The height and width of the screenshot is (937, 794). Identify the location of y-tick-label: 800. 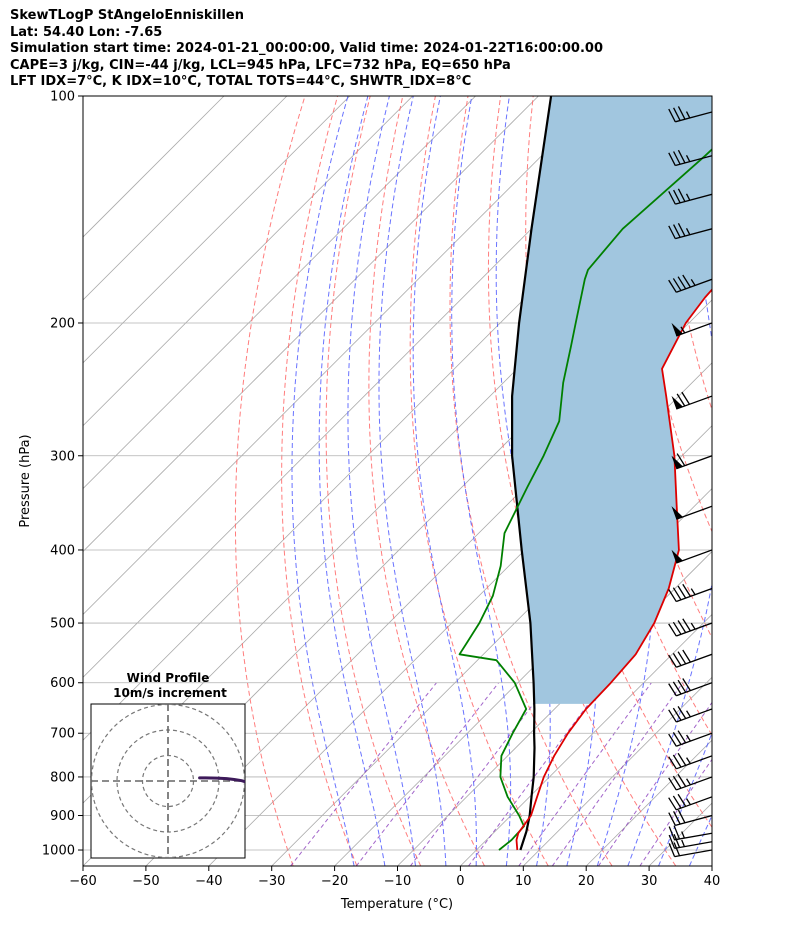
(62, 777).